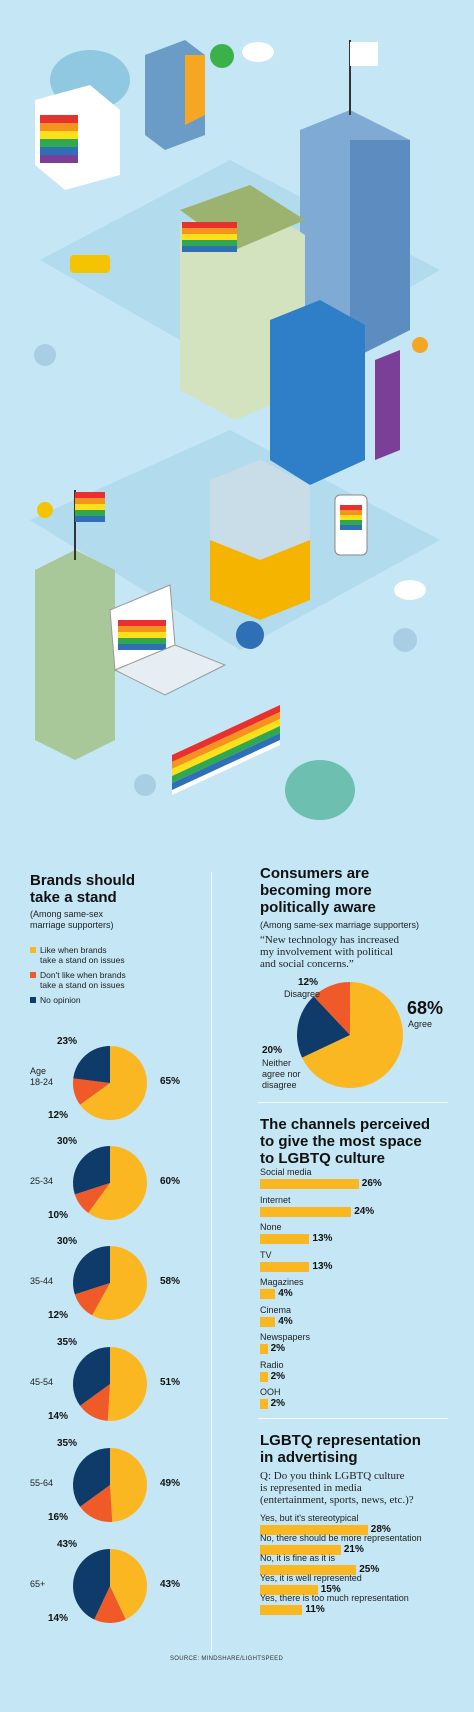  Describe the element at coordinates (275, 1199) in the screenshot. I see `bar-label: Internet` at that location.